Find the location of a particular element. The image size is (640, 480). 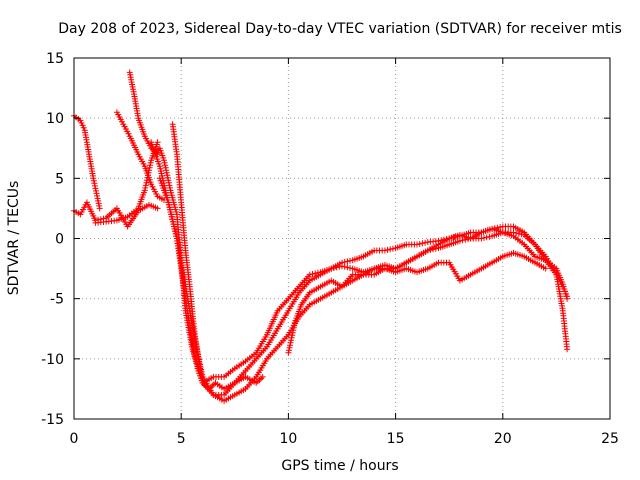

y-tick-label: -15 is located at coordinates (52, 420).